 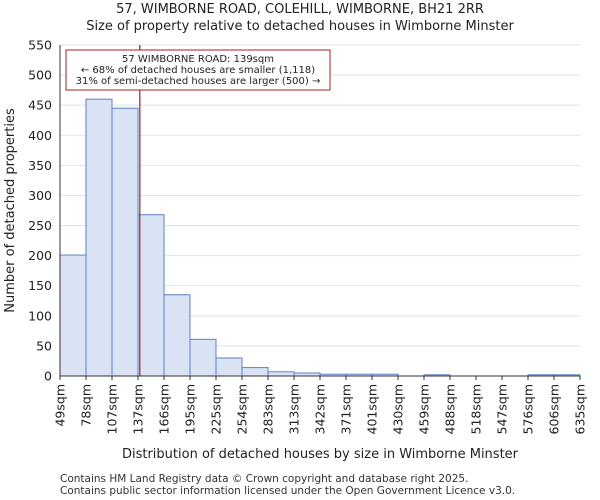 What do you see at coordinates (320, 409) in the screenshot?
I see `x-tick-label: 342sqm` at bounding box center [320, 409].